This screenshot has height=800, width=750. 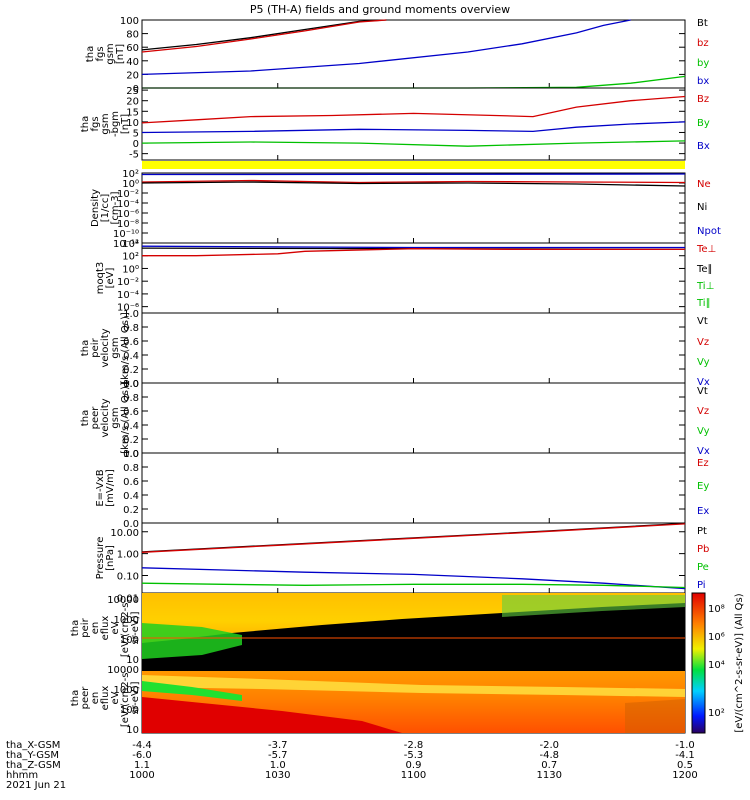 I want to click on y-tick-label: 0.01, so click(x=128, y=598).